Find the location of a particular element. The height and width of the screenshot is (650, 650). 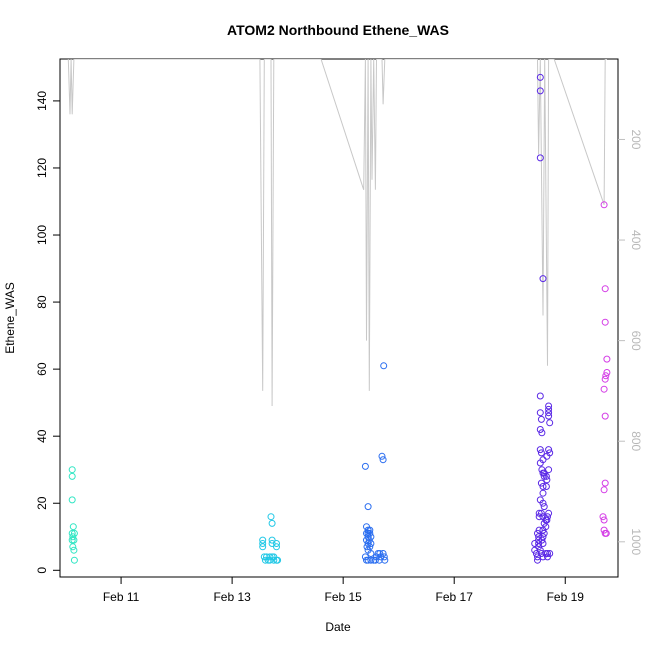

chart-title: ATOM2 Northbound Ethene_WAS is located at coordinates (338, 30).